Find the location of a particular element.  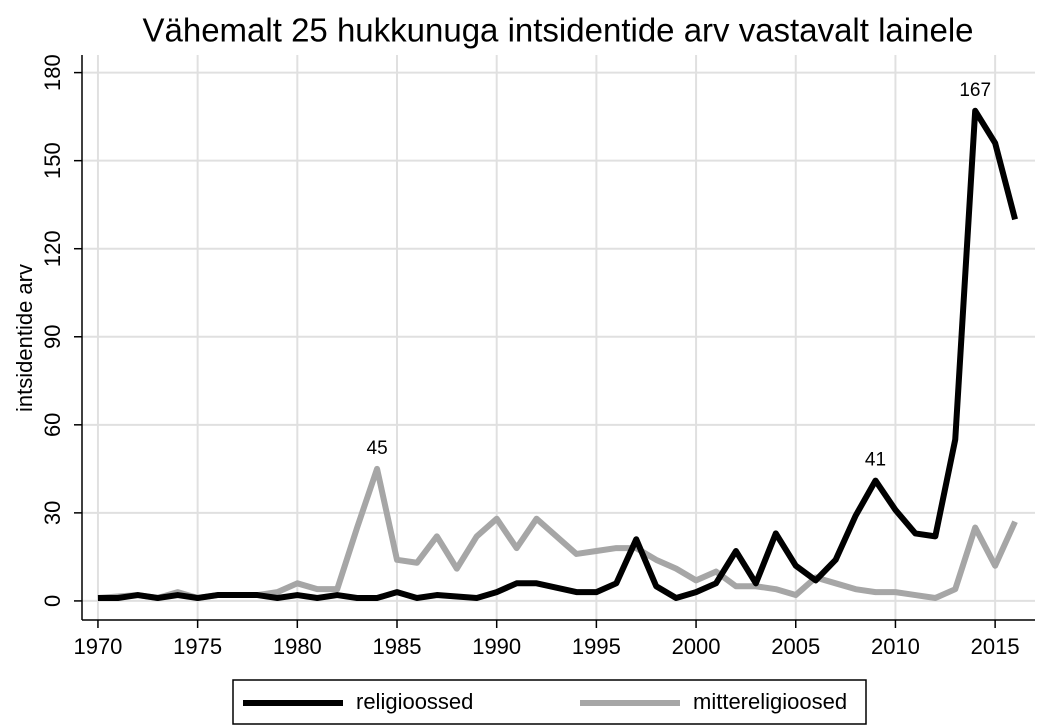

y-tick-label: 120 is located at coordinates (52, 248).